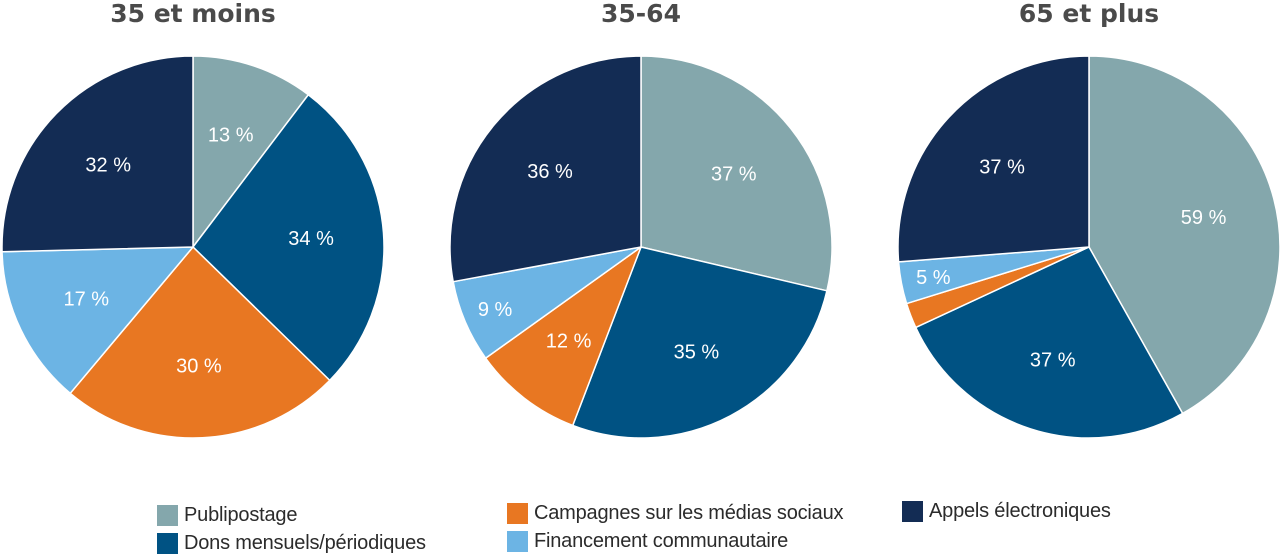 This screenshot has height=559, width=1281. I want to click on pie-title: 35-64, so click(641, 14).